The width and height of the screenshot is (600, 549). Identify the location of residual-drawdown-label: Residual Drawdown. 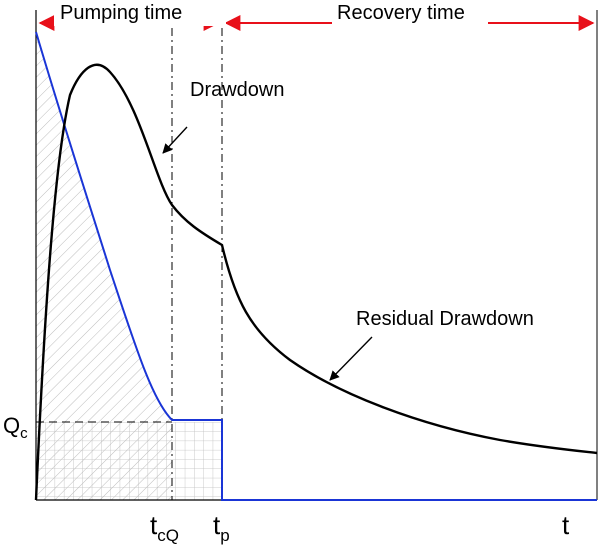
(445, 319).